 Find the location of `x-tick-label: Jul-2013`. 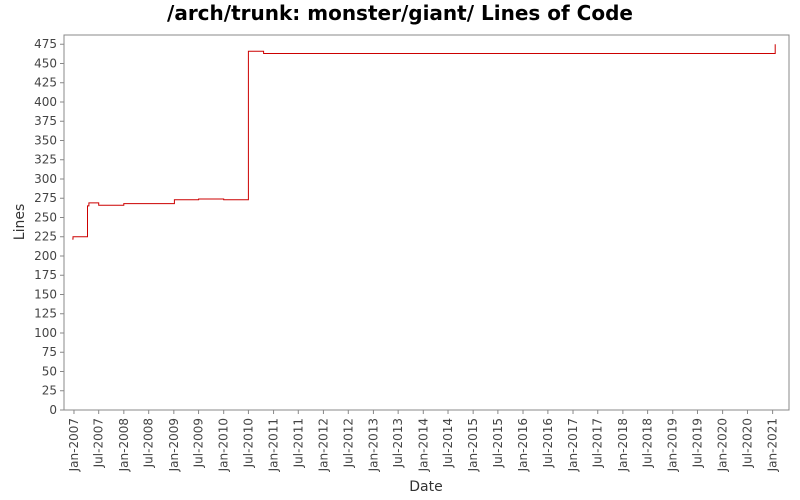

x-tick-label: Jul-2013 is located at coordinates (398, 443).